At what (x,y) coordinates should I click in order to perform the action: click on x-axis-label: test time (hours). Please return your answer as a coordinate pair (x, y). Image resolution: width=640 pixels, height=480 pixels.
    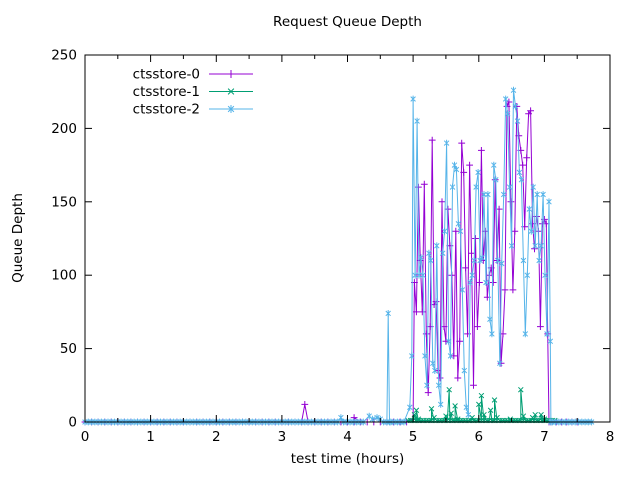
    Looking at the image, I should click on (347, 459).